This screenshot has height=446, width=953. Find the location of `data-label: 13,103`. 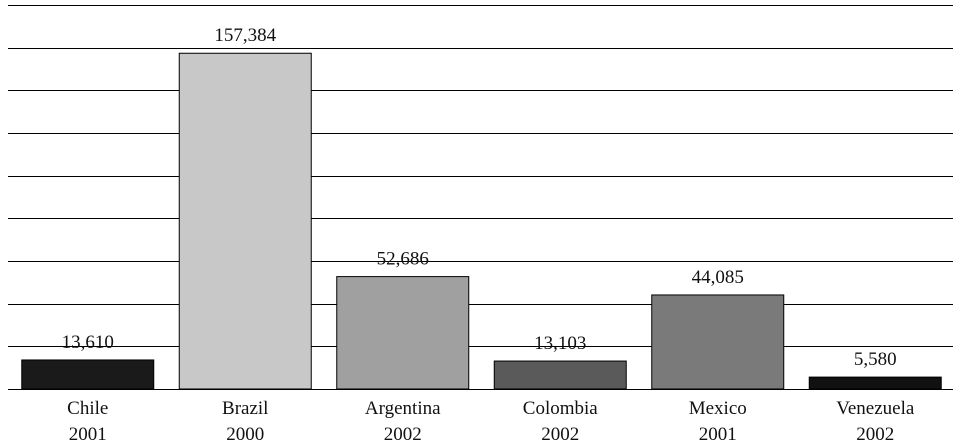

data-label: 13,103 is located at coordinates (560, 343).